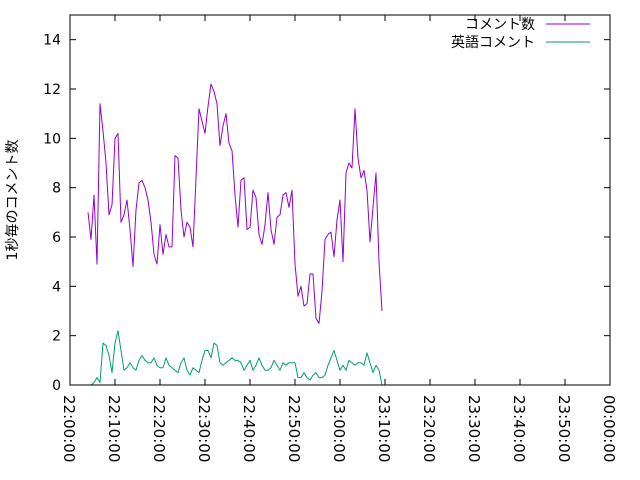 This screenshot has width=640, height=480. Describe the element at coordinates (56, 238) in the screenshot. I see `y-tick-label: 6` at that location.